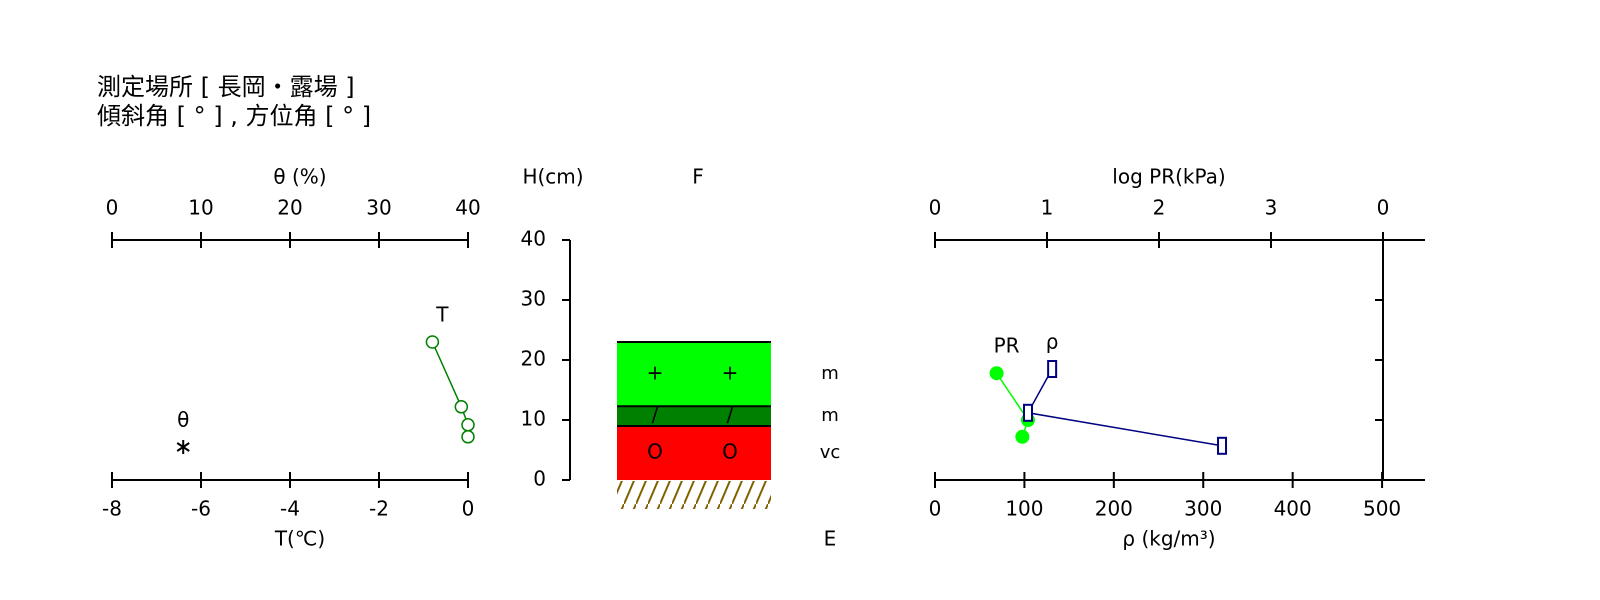 This screenshot has height=600, width=1600. Describe the element at coordinates (442, 315) in the screenshot. I see `series-name: T` at that location.